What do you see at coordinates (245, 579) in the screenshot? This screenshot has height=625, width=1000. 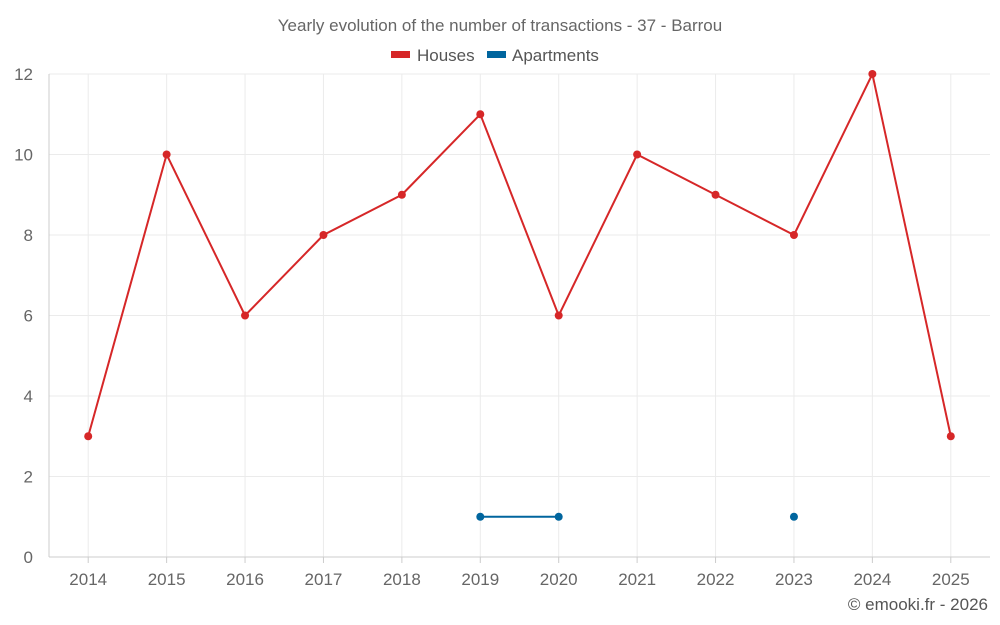 I see `x-tick-label: 2016` at bounding box center [245, 579].